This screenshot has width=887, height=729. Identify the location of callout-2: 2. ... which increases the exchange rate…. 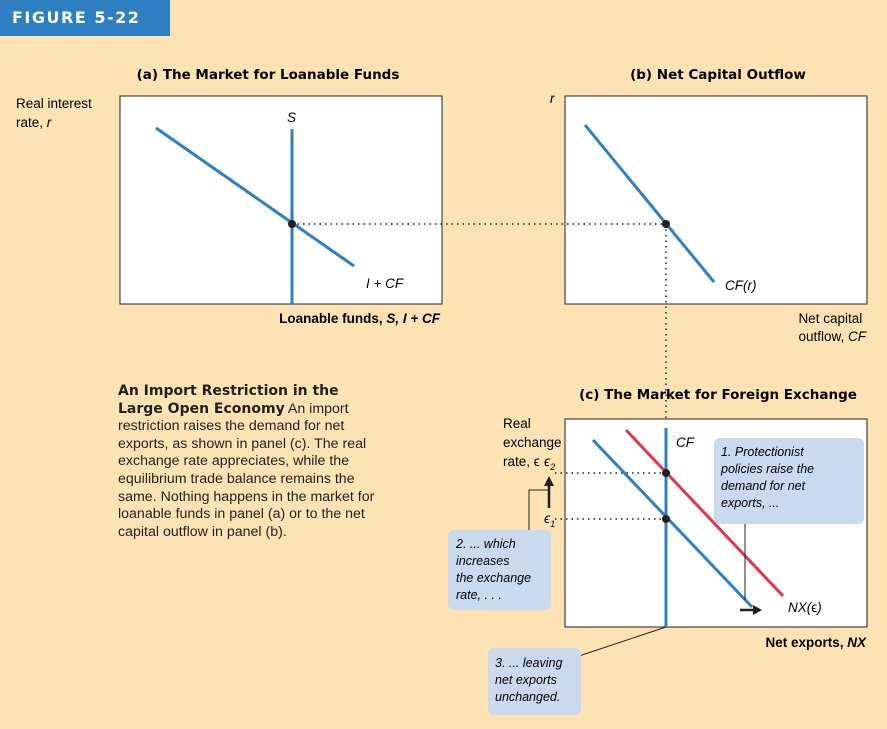
(499, 549).